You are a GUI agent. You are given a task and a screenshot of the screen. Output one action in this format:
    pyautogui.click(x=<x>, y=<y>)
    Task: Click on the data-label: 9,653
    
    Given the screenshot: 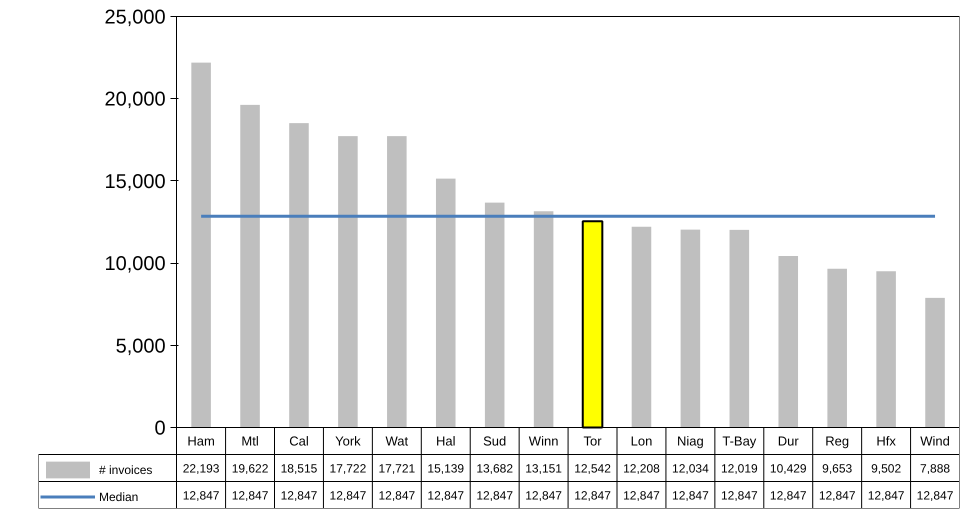 What is the action you would take?
    pyautogui.click(x=837, y=469)
    